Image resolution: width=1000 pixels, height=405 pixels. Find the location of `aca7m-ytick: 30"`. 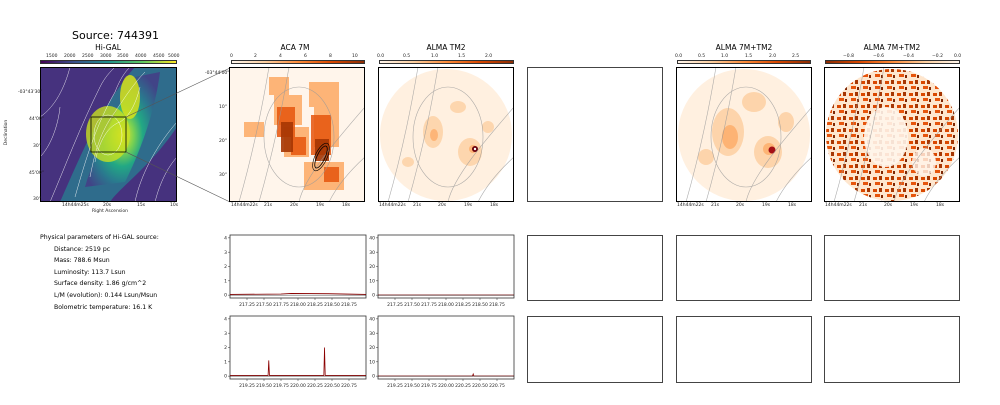

aca7m-ytick: 30" is located at coordinates (223, 175).